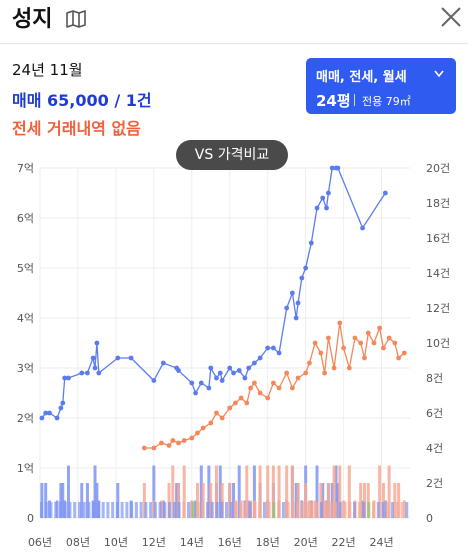  Describe the element at coordinates (25, 368) in the screenshot. I see `y-left-tick-label: 3억` at that location.